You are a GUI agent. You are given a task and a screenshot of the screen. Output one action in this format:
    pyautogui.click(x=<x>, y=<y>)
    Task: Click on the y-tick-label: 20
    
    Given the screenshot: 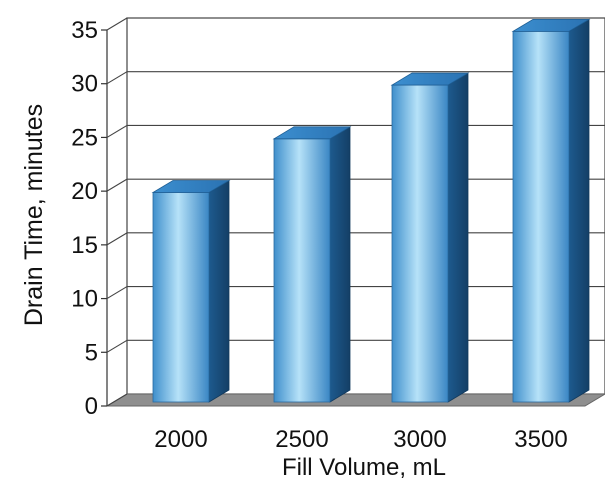 What is the action you would take?
    pyautogui.click(x=84, y=191)
    